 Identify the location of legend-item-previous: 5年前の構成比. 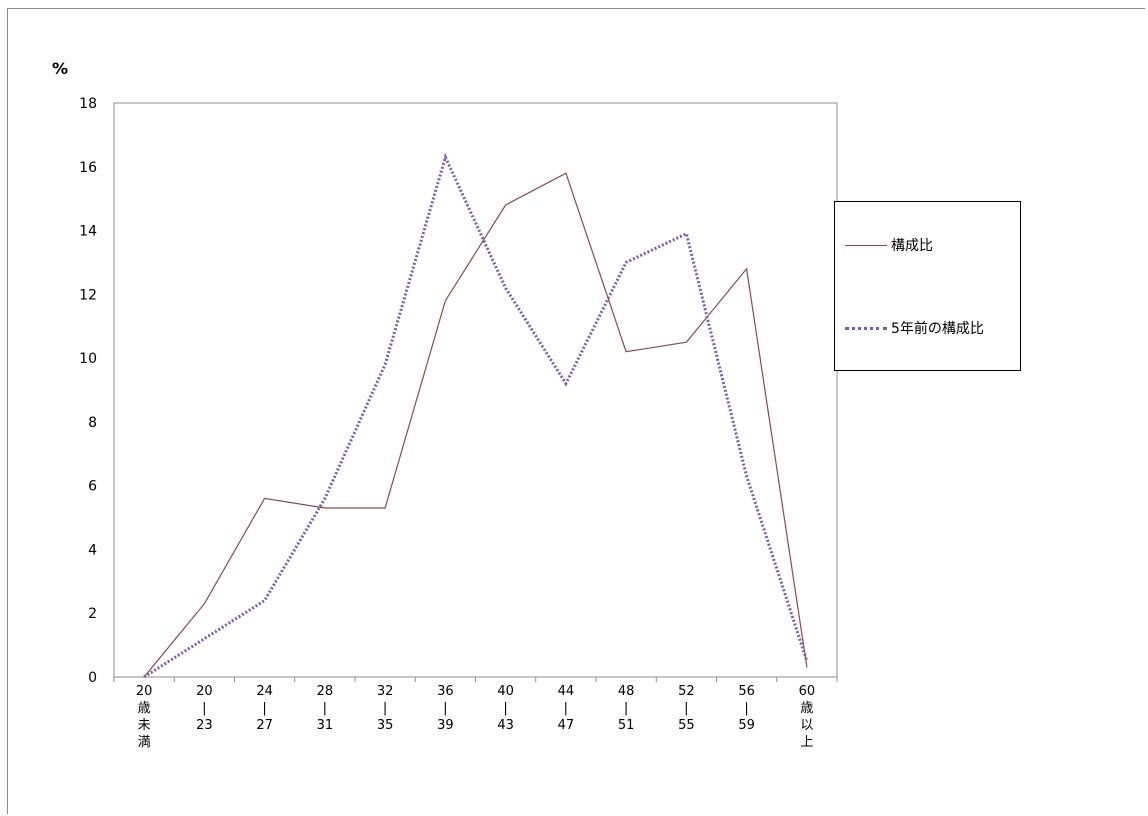
(914, 328).